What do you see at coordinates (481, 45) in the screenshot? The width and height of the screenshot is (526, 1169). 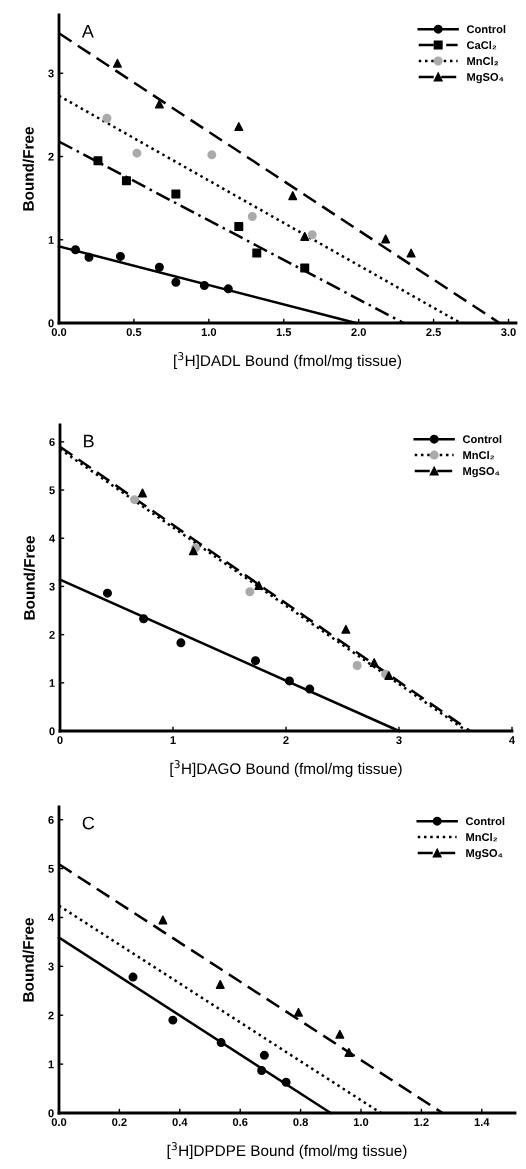 I see `legend-label: CaCl₂` at bounding box center [481, 45].